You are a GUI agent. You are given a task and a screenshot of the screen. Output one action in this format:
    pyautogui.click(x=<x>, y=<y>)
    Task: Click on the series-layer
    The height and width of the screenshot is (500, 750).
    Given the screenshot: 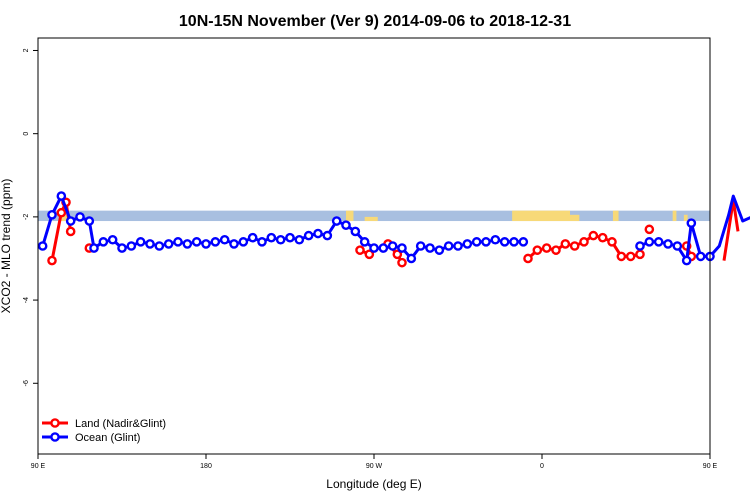 What is the action you would take?
    pyautogui.click(x=393, y=229)
    